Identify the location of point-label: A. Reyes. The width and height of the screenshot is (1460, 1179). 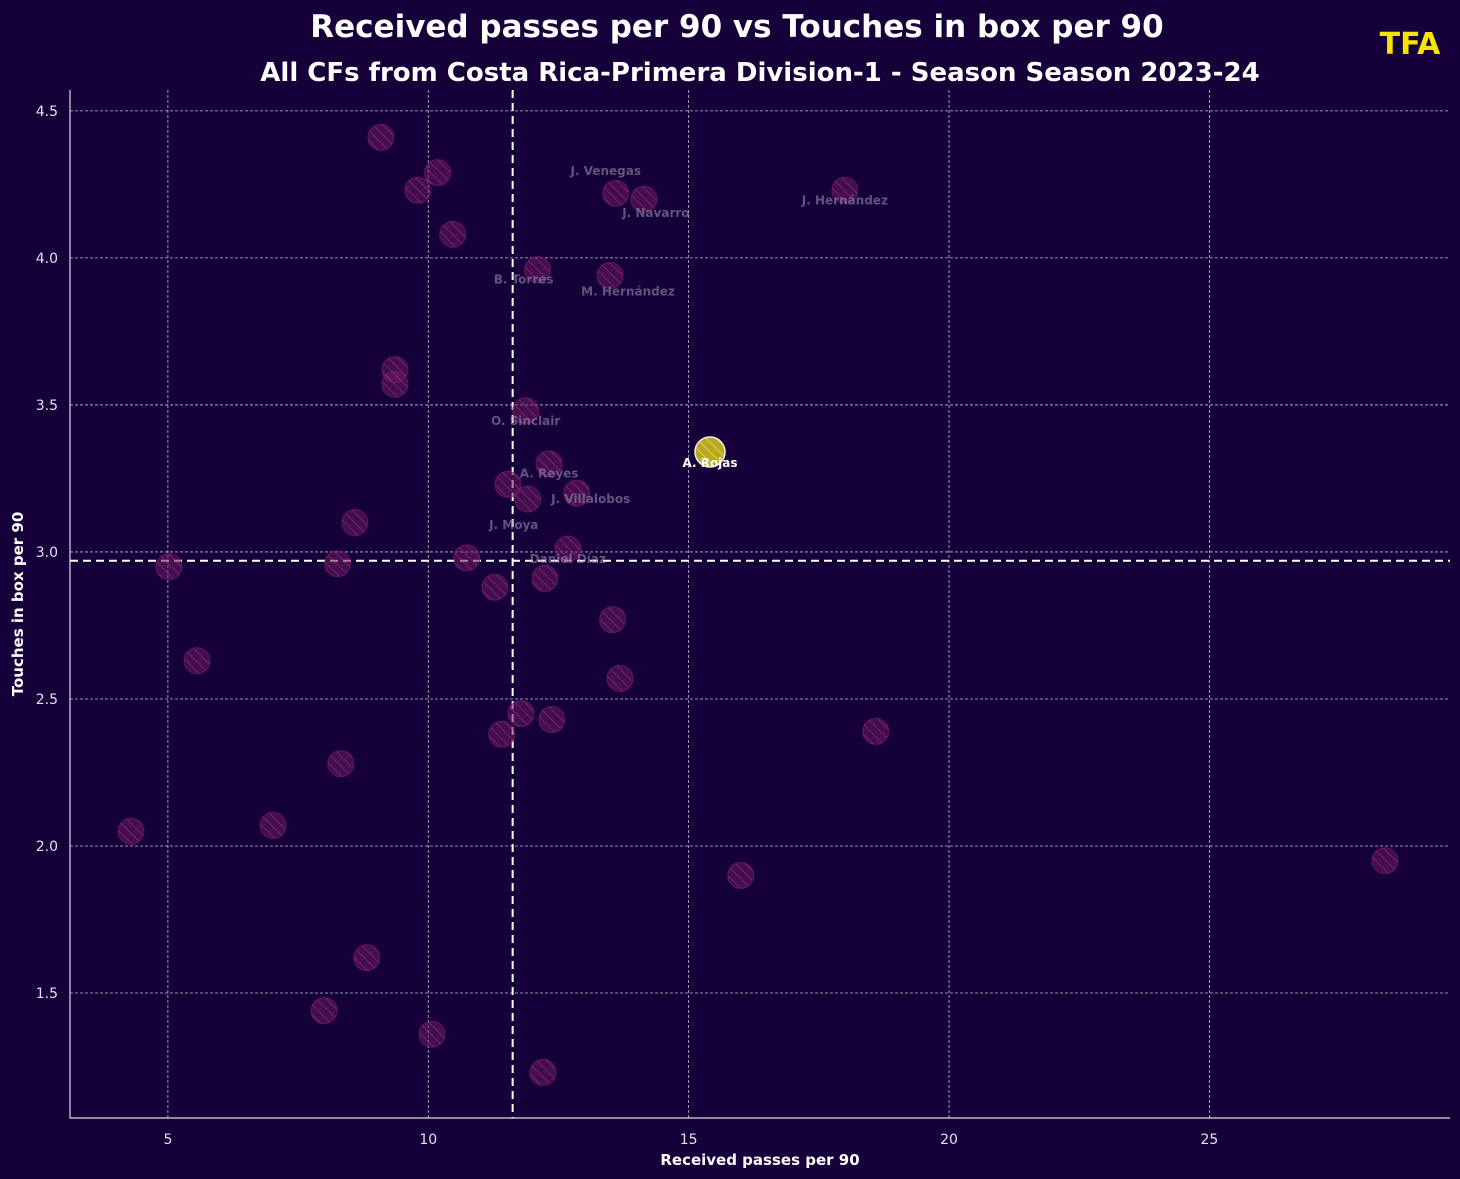
(549, 474).